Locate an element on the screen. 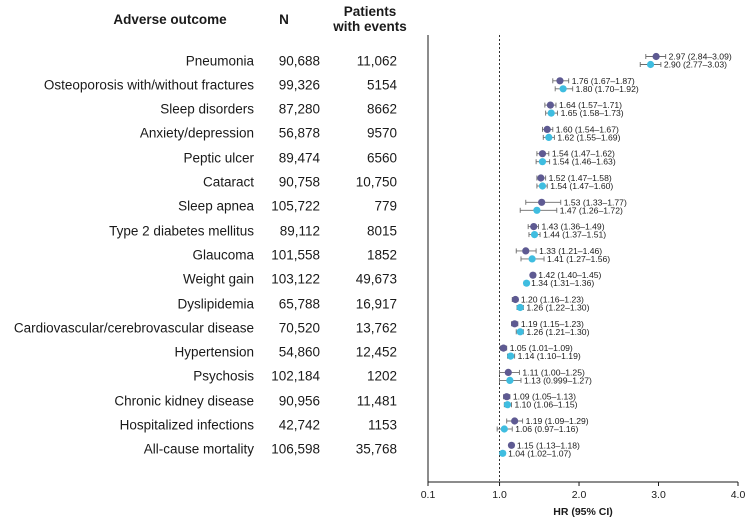 The image size is (753, 518). n-value: 87,280 is located at coordinates (299, 109).